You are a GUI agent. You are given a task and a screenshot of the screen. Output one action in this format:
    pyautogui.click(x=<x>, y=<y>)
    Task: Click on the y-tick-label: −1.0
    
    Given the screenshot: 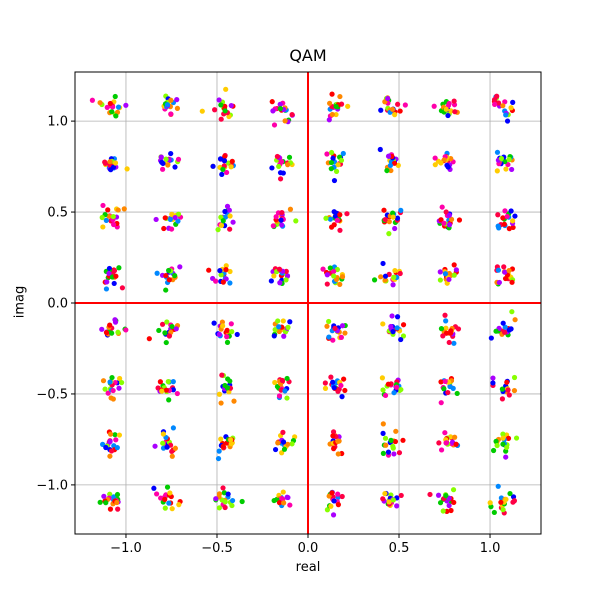 What is the action you would take?
    pyautogui.click(x=52, y=485)
    